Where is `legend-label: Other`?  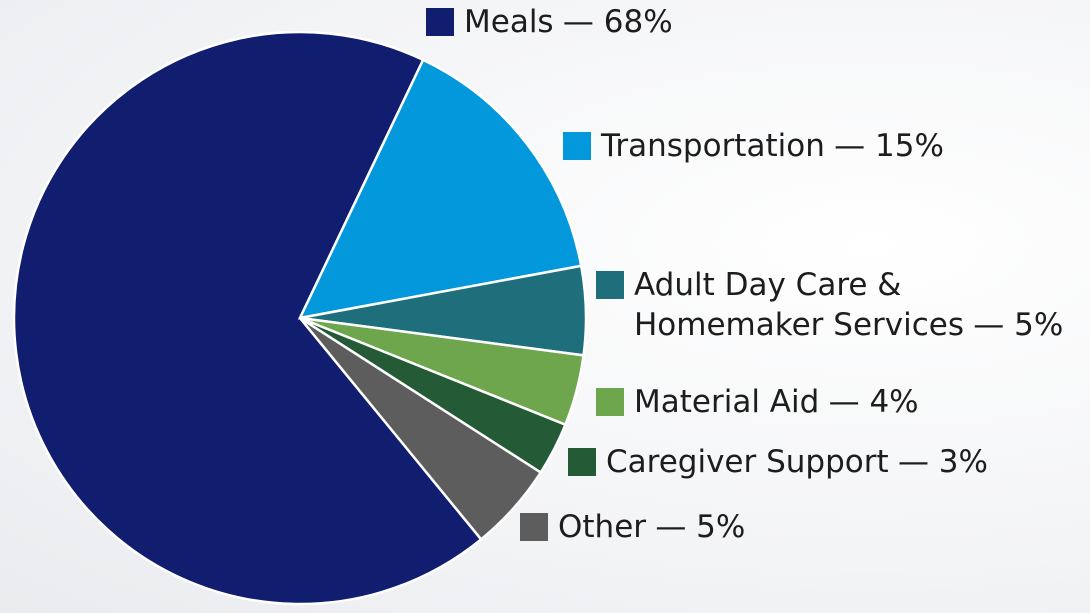 legend-label: Other is located at coordinates (602, 527).